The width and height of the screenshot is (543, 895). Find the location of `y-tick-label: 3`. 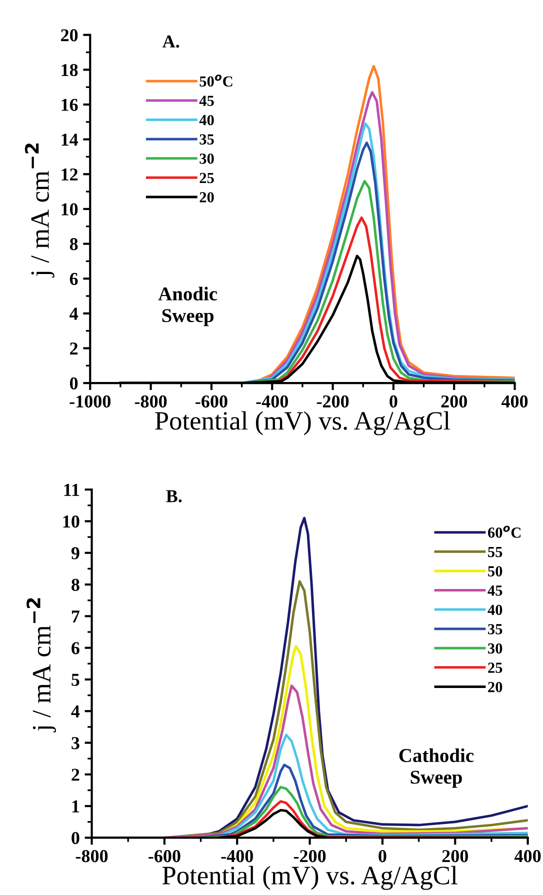

y-tick-label: 3 is located at coordinates (76, 743).